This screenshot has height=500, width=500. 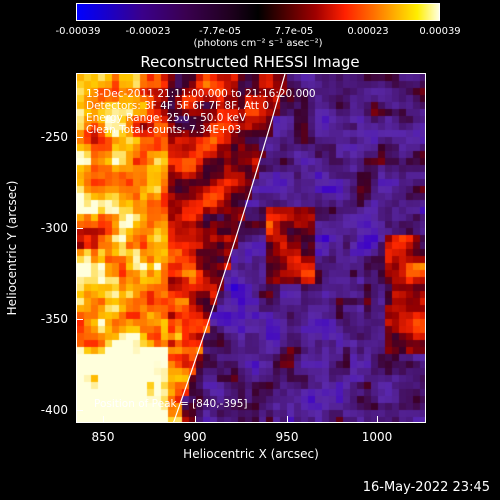 What do you see at coordinates (377, 437) in the screenshot?
I see `x-tick-label: 1000` at bounding box center [377, 437].